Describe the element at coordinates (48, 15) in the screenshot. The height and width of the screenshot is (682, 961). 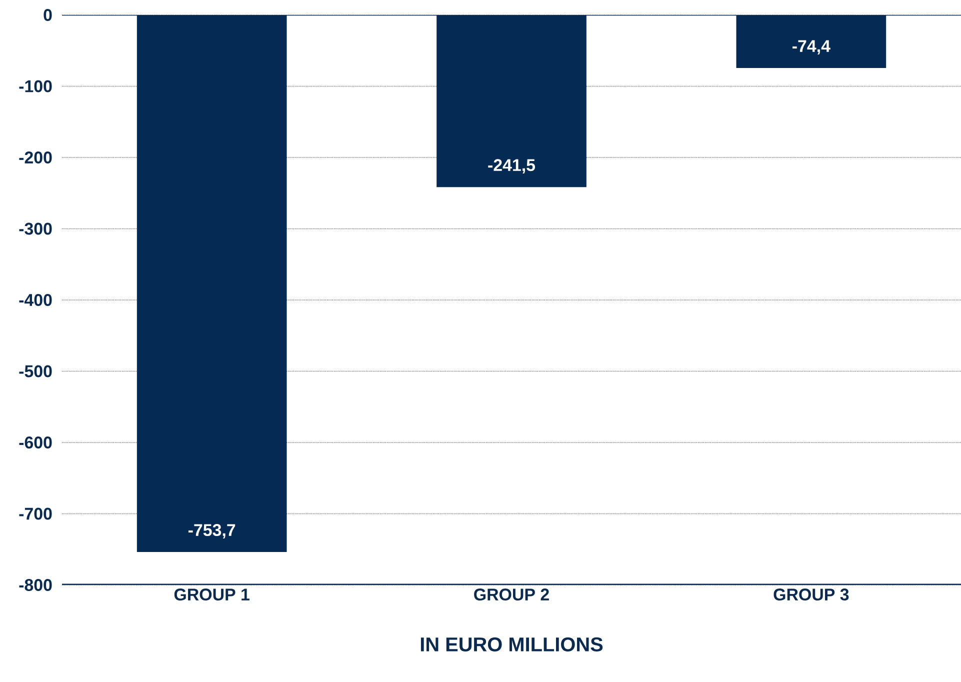
I see `y-tick-label: 0` at that location.